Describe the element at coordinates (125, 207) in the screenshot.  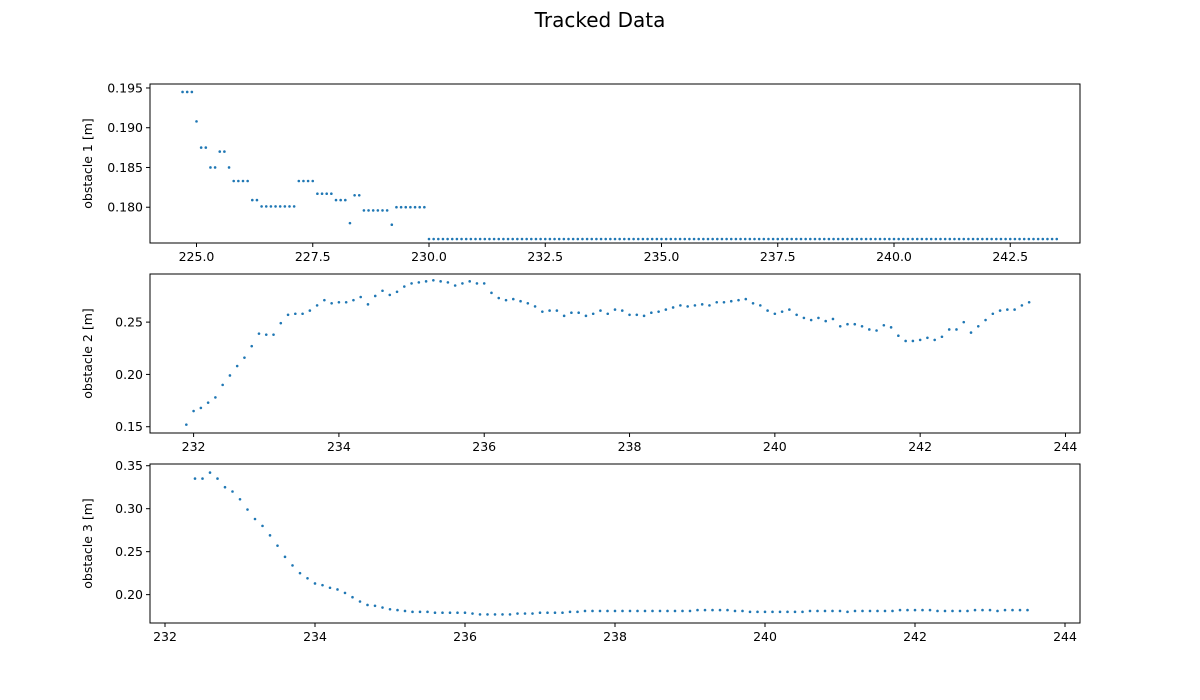
I see `y-tick-label: 0.180` at that location.